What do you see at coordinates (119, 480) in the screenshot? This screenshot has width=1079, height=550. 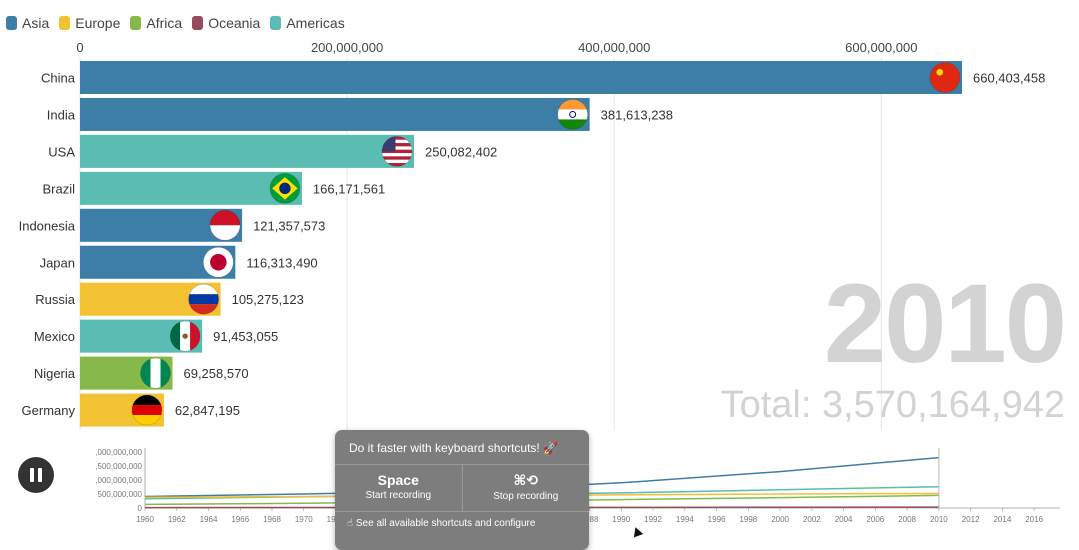 I see `y-tick-label: 1,000,000,000` at bounding box center [119, 480].